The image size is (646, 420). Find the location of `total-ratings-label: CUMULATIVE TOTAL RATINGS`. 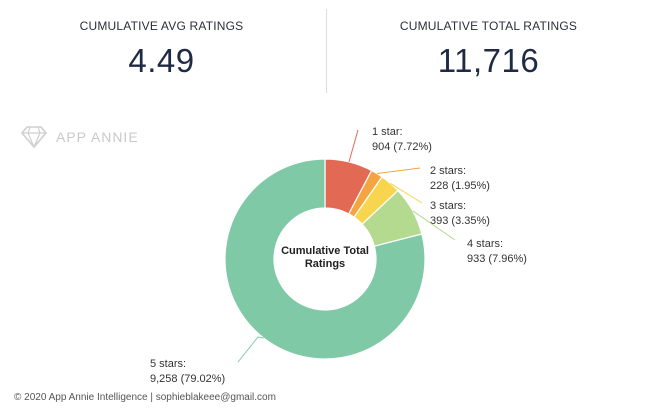

total-ratings-label: CUMULATIVE TOTAL RATINGS is located at coordinates (488, 26).